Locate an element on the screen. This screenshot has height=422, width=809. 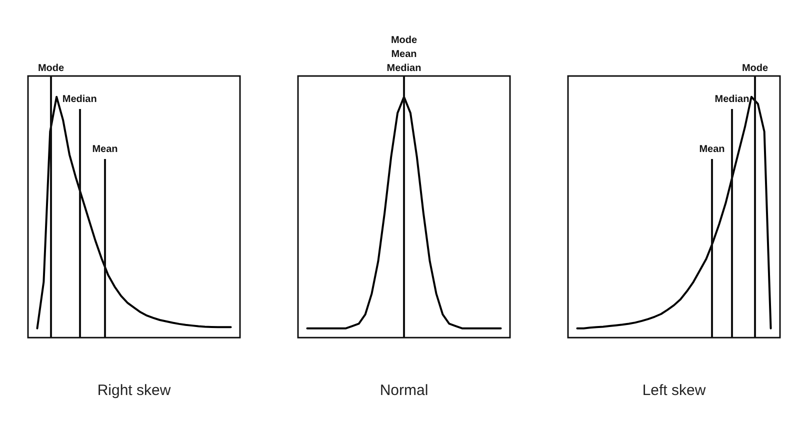
x-axis-title: Right skew is located at coordinates (134, 391).